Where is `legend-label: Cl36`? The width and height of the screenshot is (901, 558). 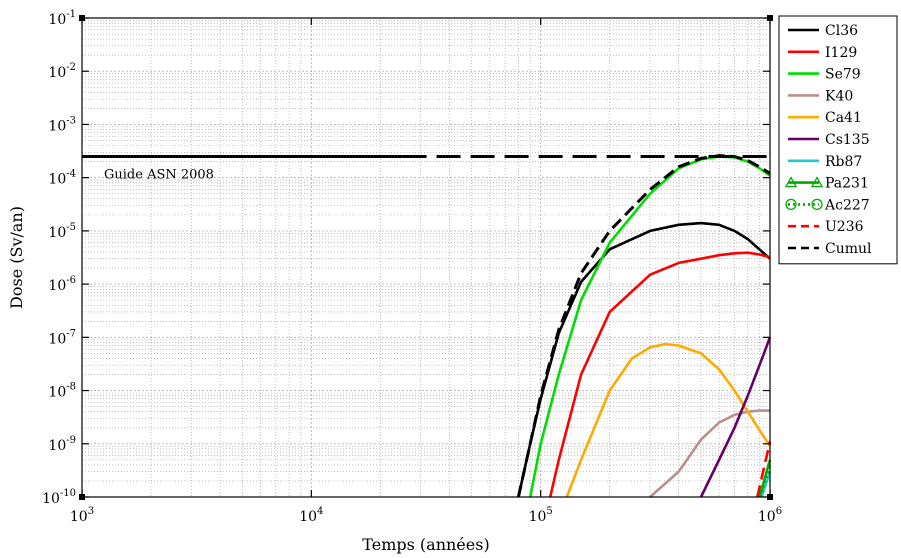 legend-label: Cl36 is located at coordinates (841, 31).